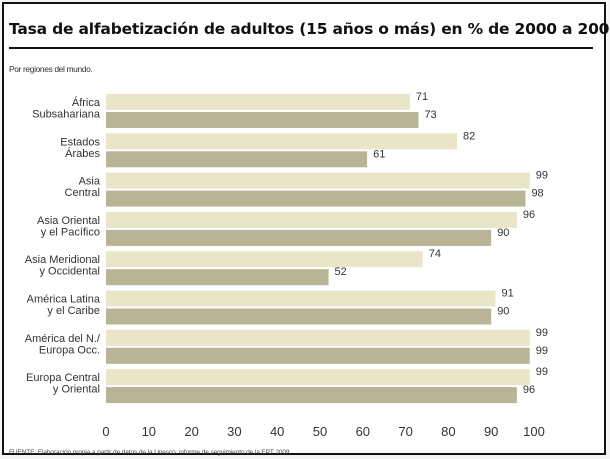 This screenshot has width=610, height=459. Describe the element at coordinates (534, 431) in the screenshot. I see `x-tick-label: 100` at that location.